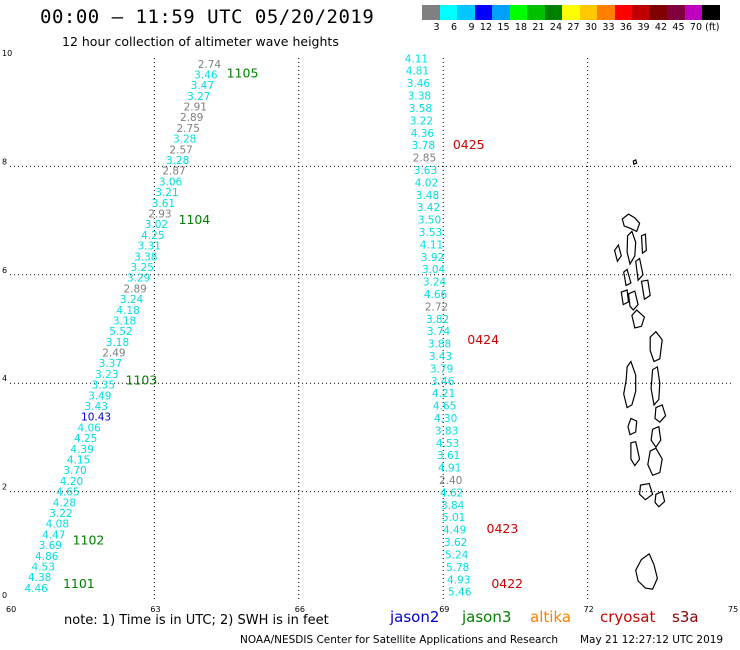  What do you see at coordinates (71, 482) in the screenshot?
I see `wave-height-value: 4.20` at bounding box center [71, 482].